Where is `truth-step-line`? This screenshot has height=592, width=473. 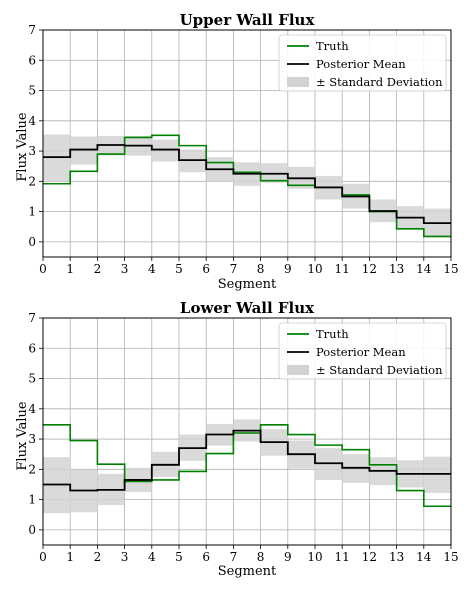 truth-step-line is located at coordinates (247, 466).